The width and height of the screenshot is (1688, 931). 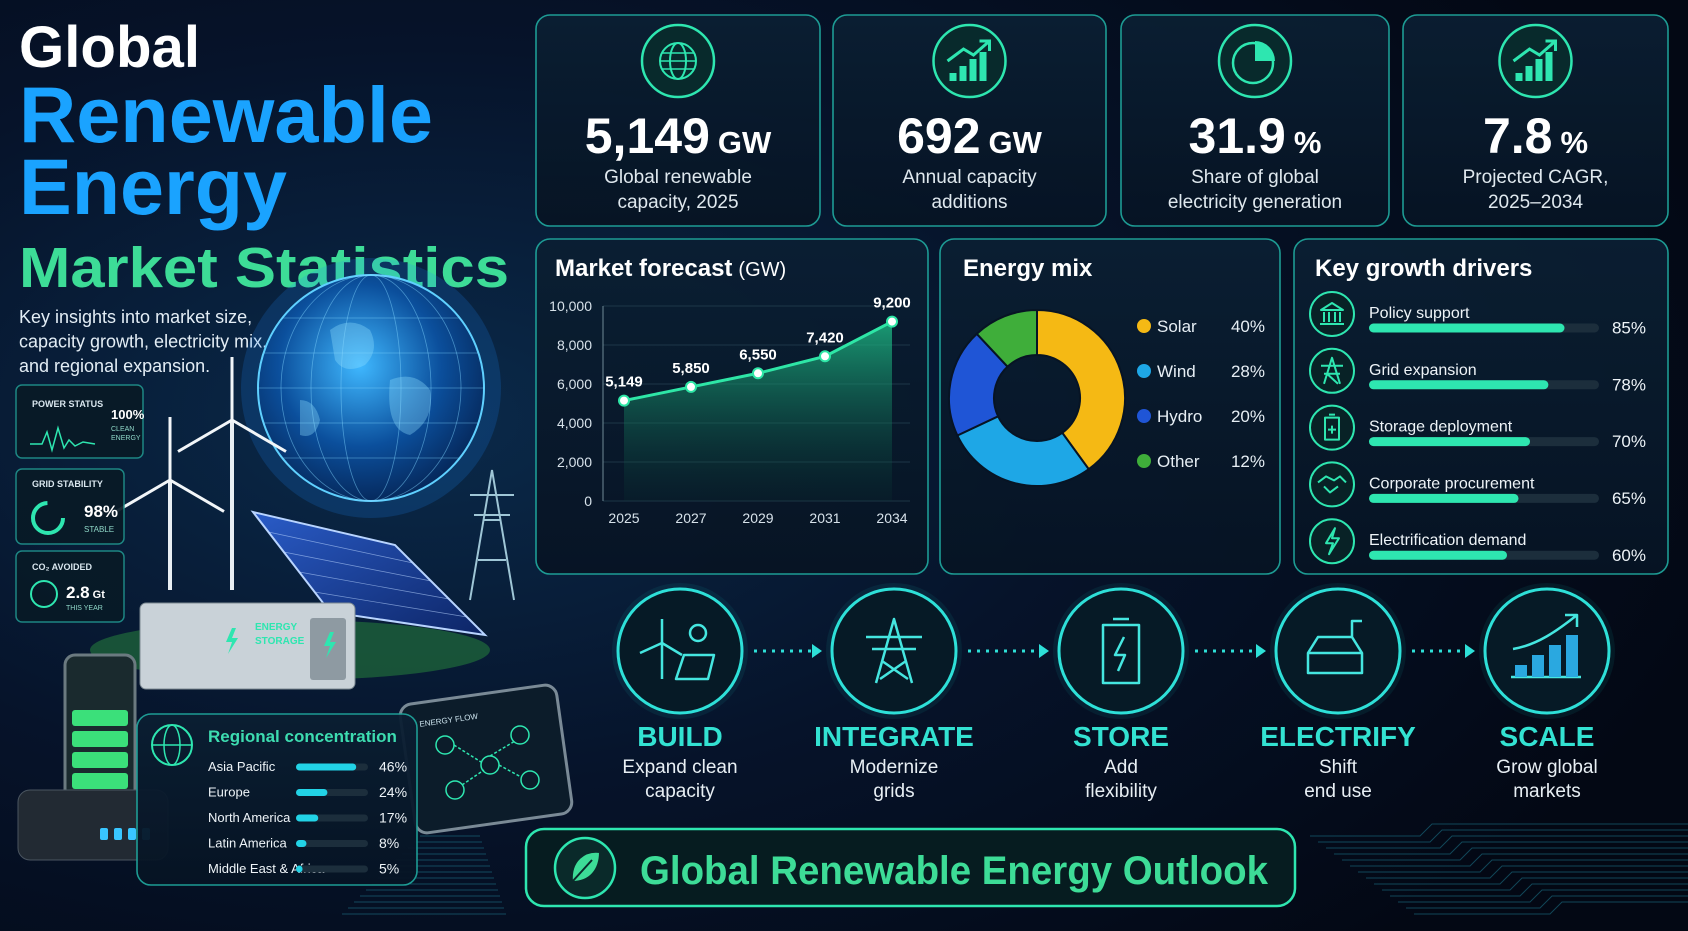 I want to click on legend-value: 28%, so click(x=1248, y=371).